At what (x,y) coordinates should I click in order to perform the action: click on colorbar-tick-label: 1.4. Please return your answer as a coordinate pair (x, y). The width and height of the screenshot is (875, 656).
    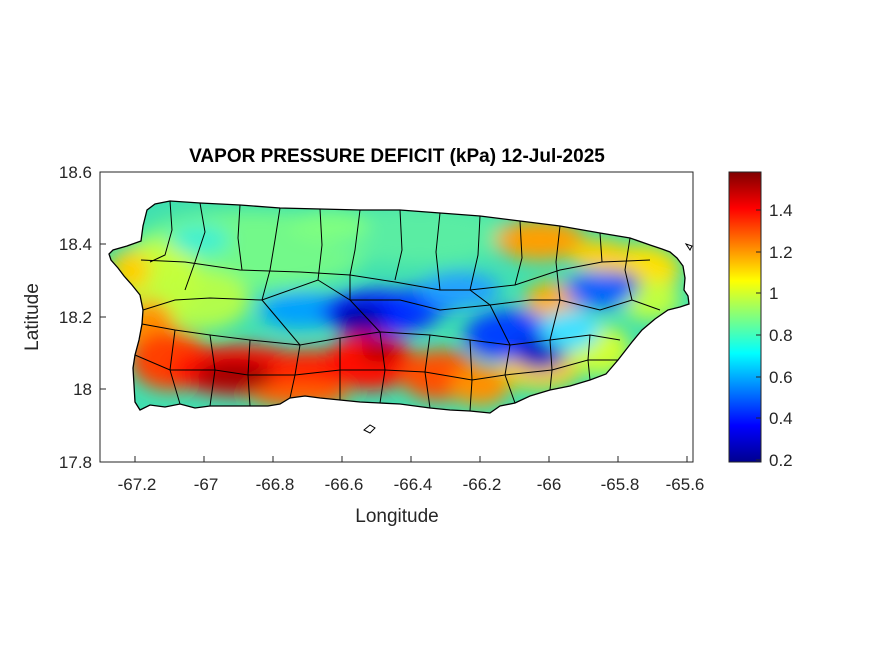
    Looking at the image, I should click on (781, 210).